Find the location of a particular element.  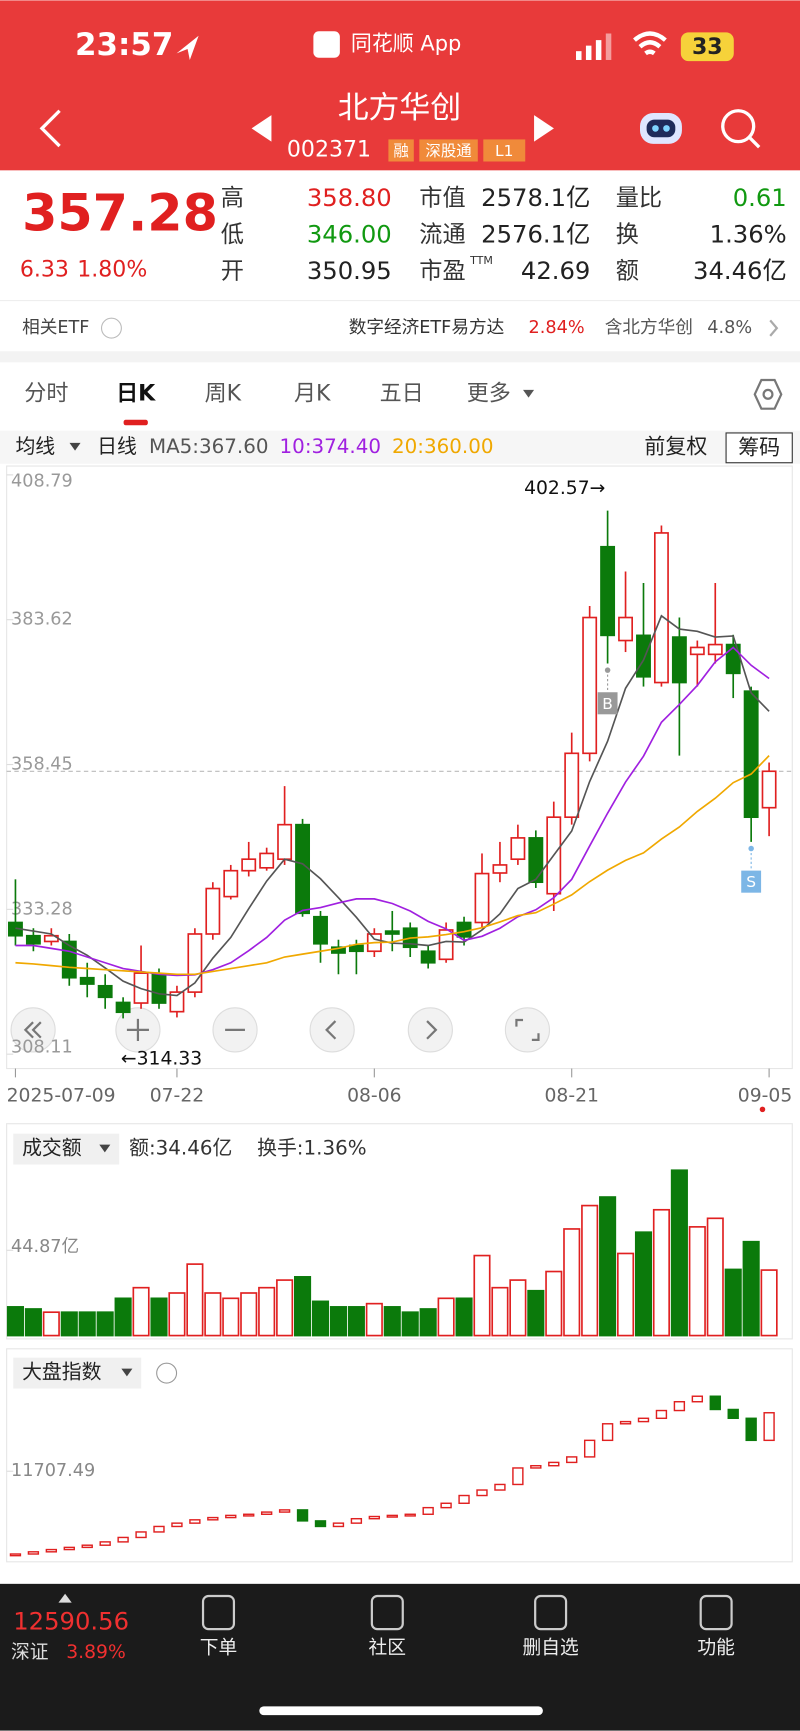

index-menu-bg is located at coordinates (77, 1373).